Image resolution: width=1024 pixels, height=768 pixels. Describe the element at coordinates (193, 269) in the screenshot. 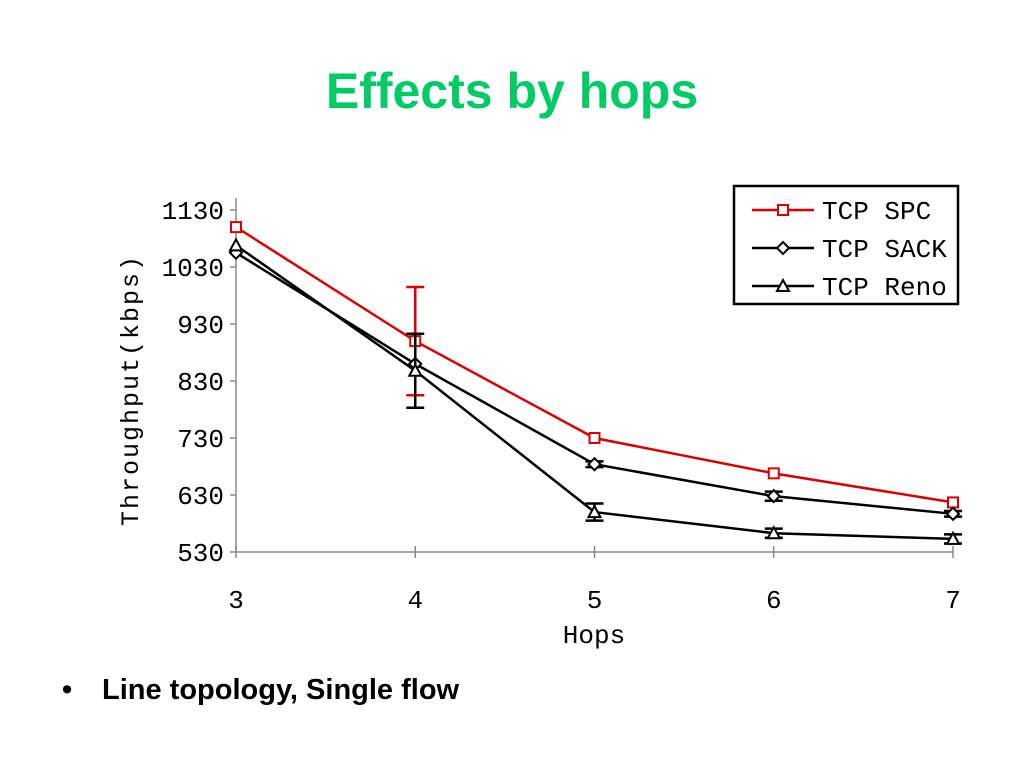

I see `y-tick-label: 1030` at that location.